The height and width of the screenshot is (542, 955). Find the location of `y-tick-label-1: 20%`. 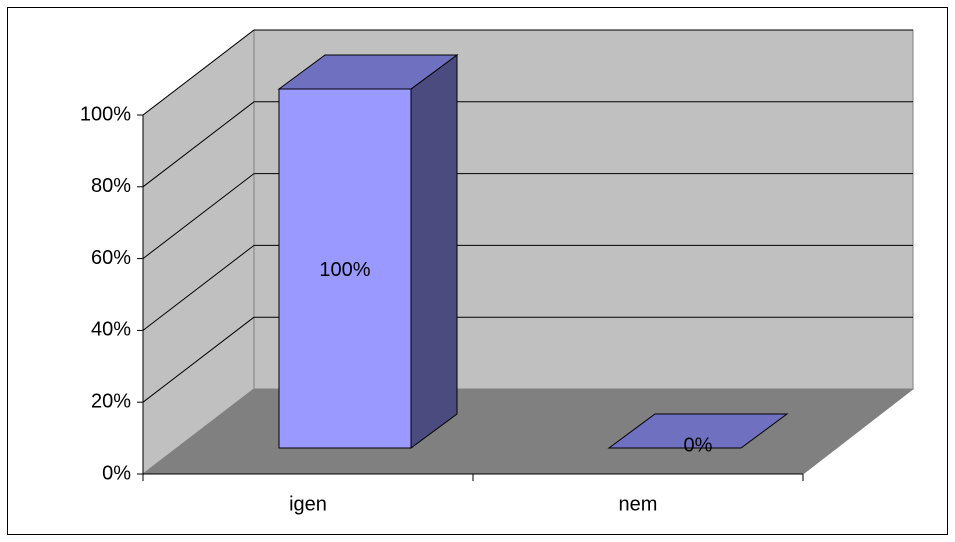

y-tick-label-1: 20% is located at coordinates (111, 401).